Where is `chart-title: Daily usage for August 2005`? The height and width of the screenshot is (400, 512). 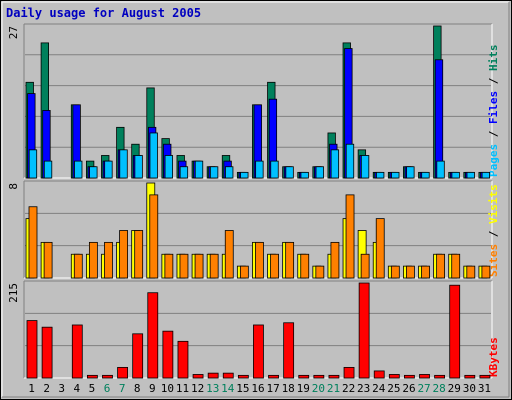 chart-title: Daily usage for August 2005 is located at coordinates (103, 13).